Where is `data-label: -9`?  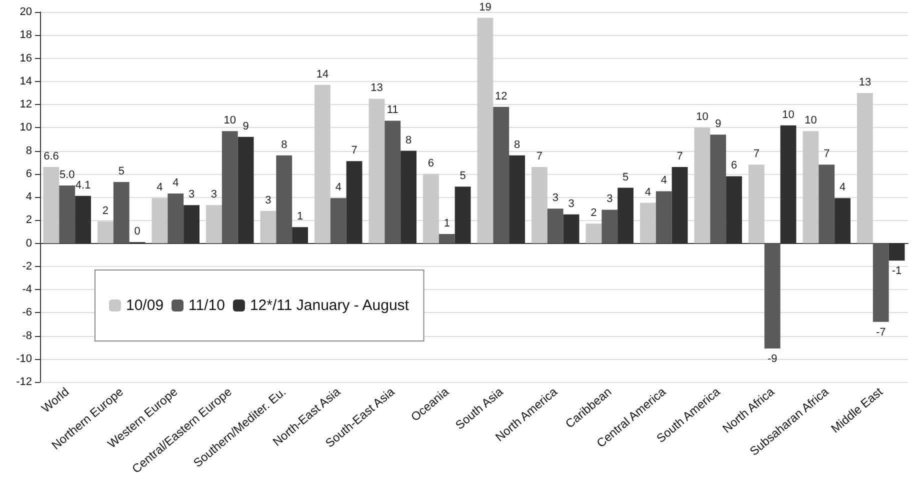 data-label: -9 is located at coordinates (772, 358).